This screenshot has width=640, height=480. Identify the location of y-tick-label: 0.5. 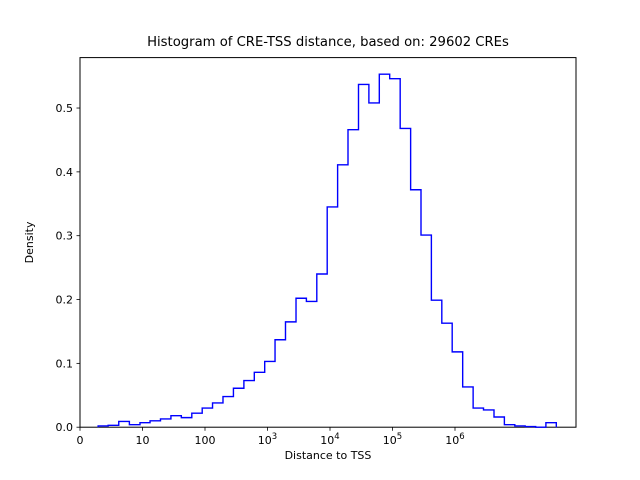
(65, 108).